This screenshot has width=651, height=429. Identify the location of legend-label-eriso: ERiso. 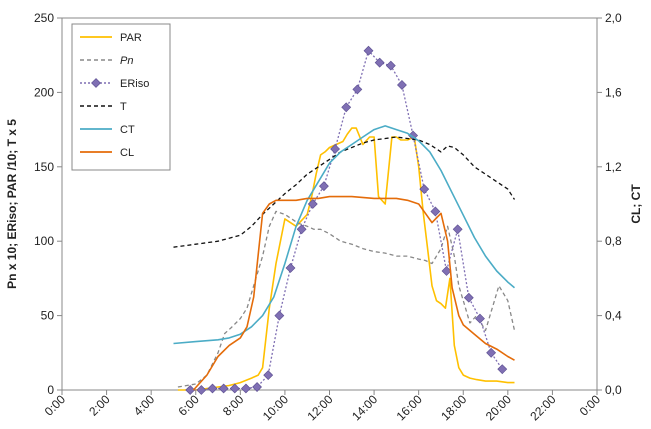
(134, 84).